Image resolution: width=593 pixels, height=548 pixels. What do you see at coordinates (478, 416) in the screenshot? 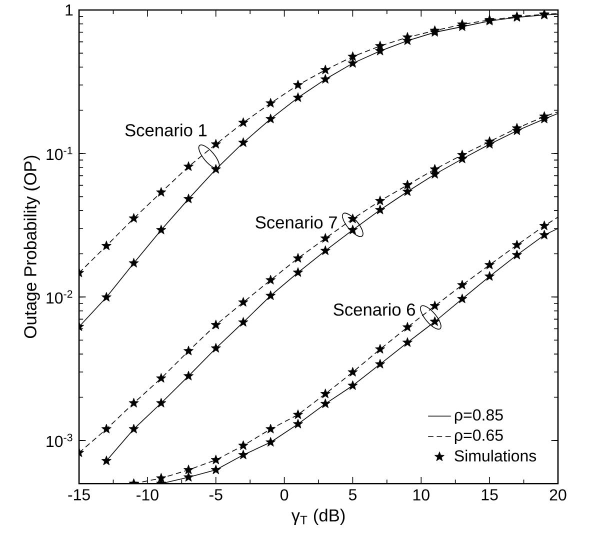
I see `legend-label: ρ=0.85` at bounding box center [478, 416].